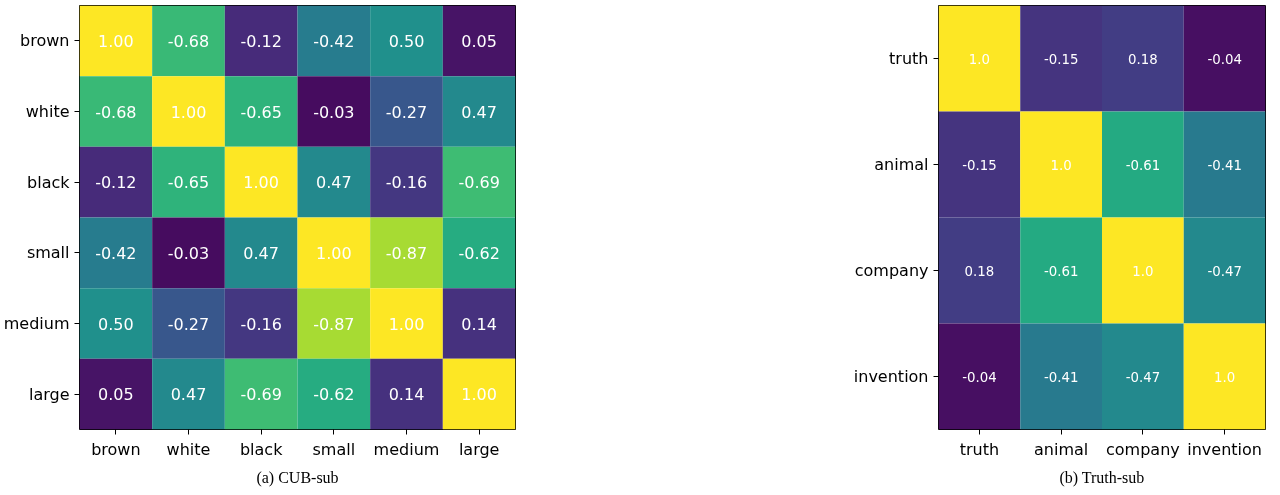 This screenshot has width=1280, height=495. What do you see at coordinates (116, 449) in the screenshot?
I see `x-tick-label: brown` at bounding box center [116, 449].